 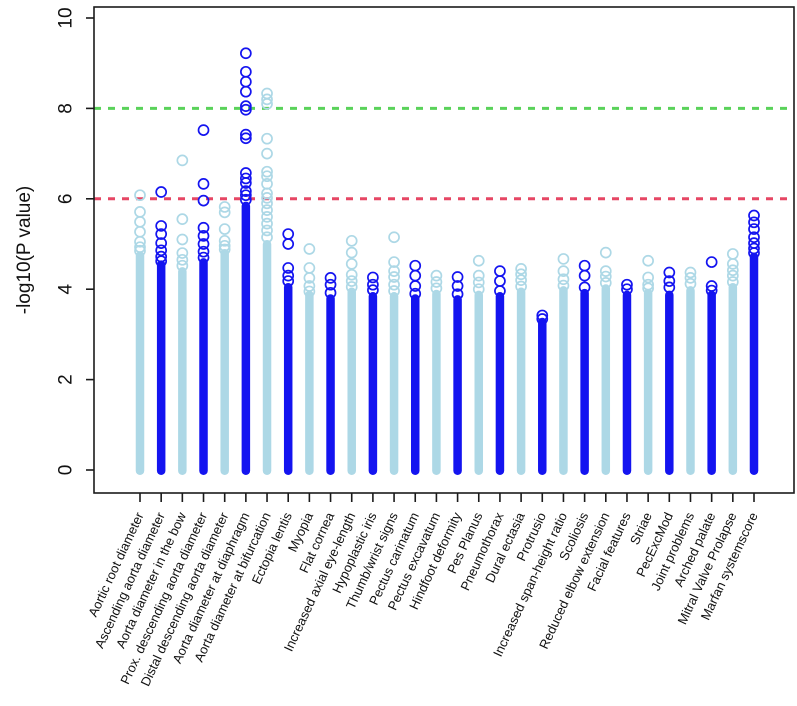 I want to click on y-tick-label: 6, so click(x=66, y=199).